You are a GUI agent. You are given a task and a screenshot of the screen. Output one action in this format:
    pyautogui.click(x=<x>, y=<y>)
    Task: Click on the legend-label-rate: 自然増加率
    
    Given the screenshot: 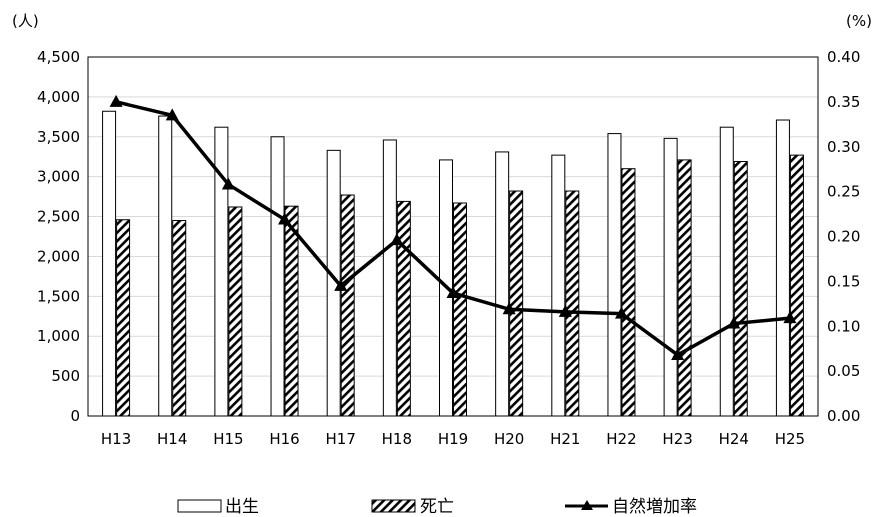 What is the action you would take?
    pyautogui.click(x=654, y=507)
    